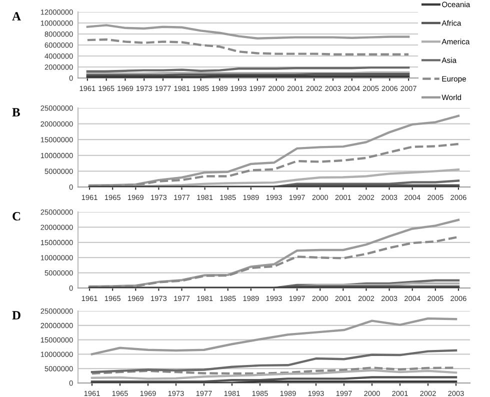 The width and height of the screenshot is (490, 397). What do you see at coordinates (16, 16) in the screenshot?
I see `chart-title: A` at bounding box center [16, 16].